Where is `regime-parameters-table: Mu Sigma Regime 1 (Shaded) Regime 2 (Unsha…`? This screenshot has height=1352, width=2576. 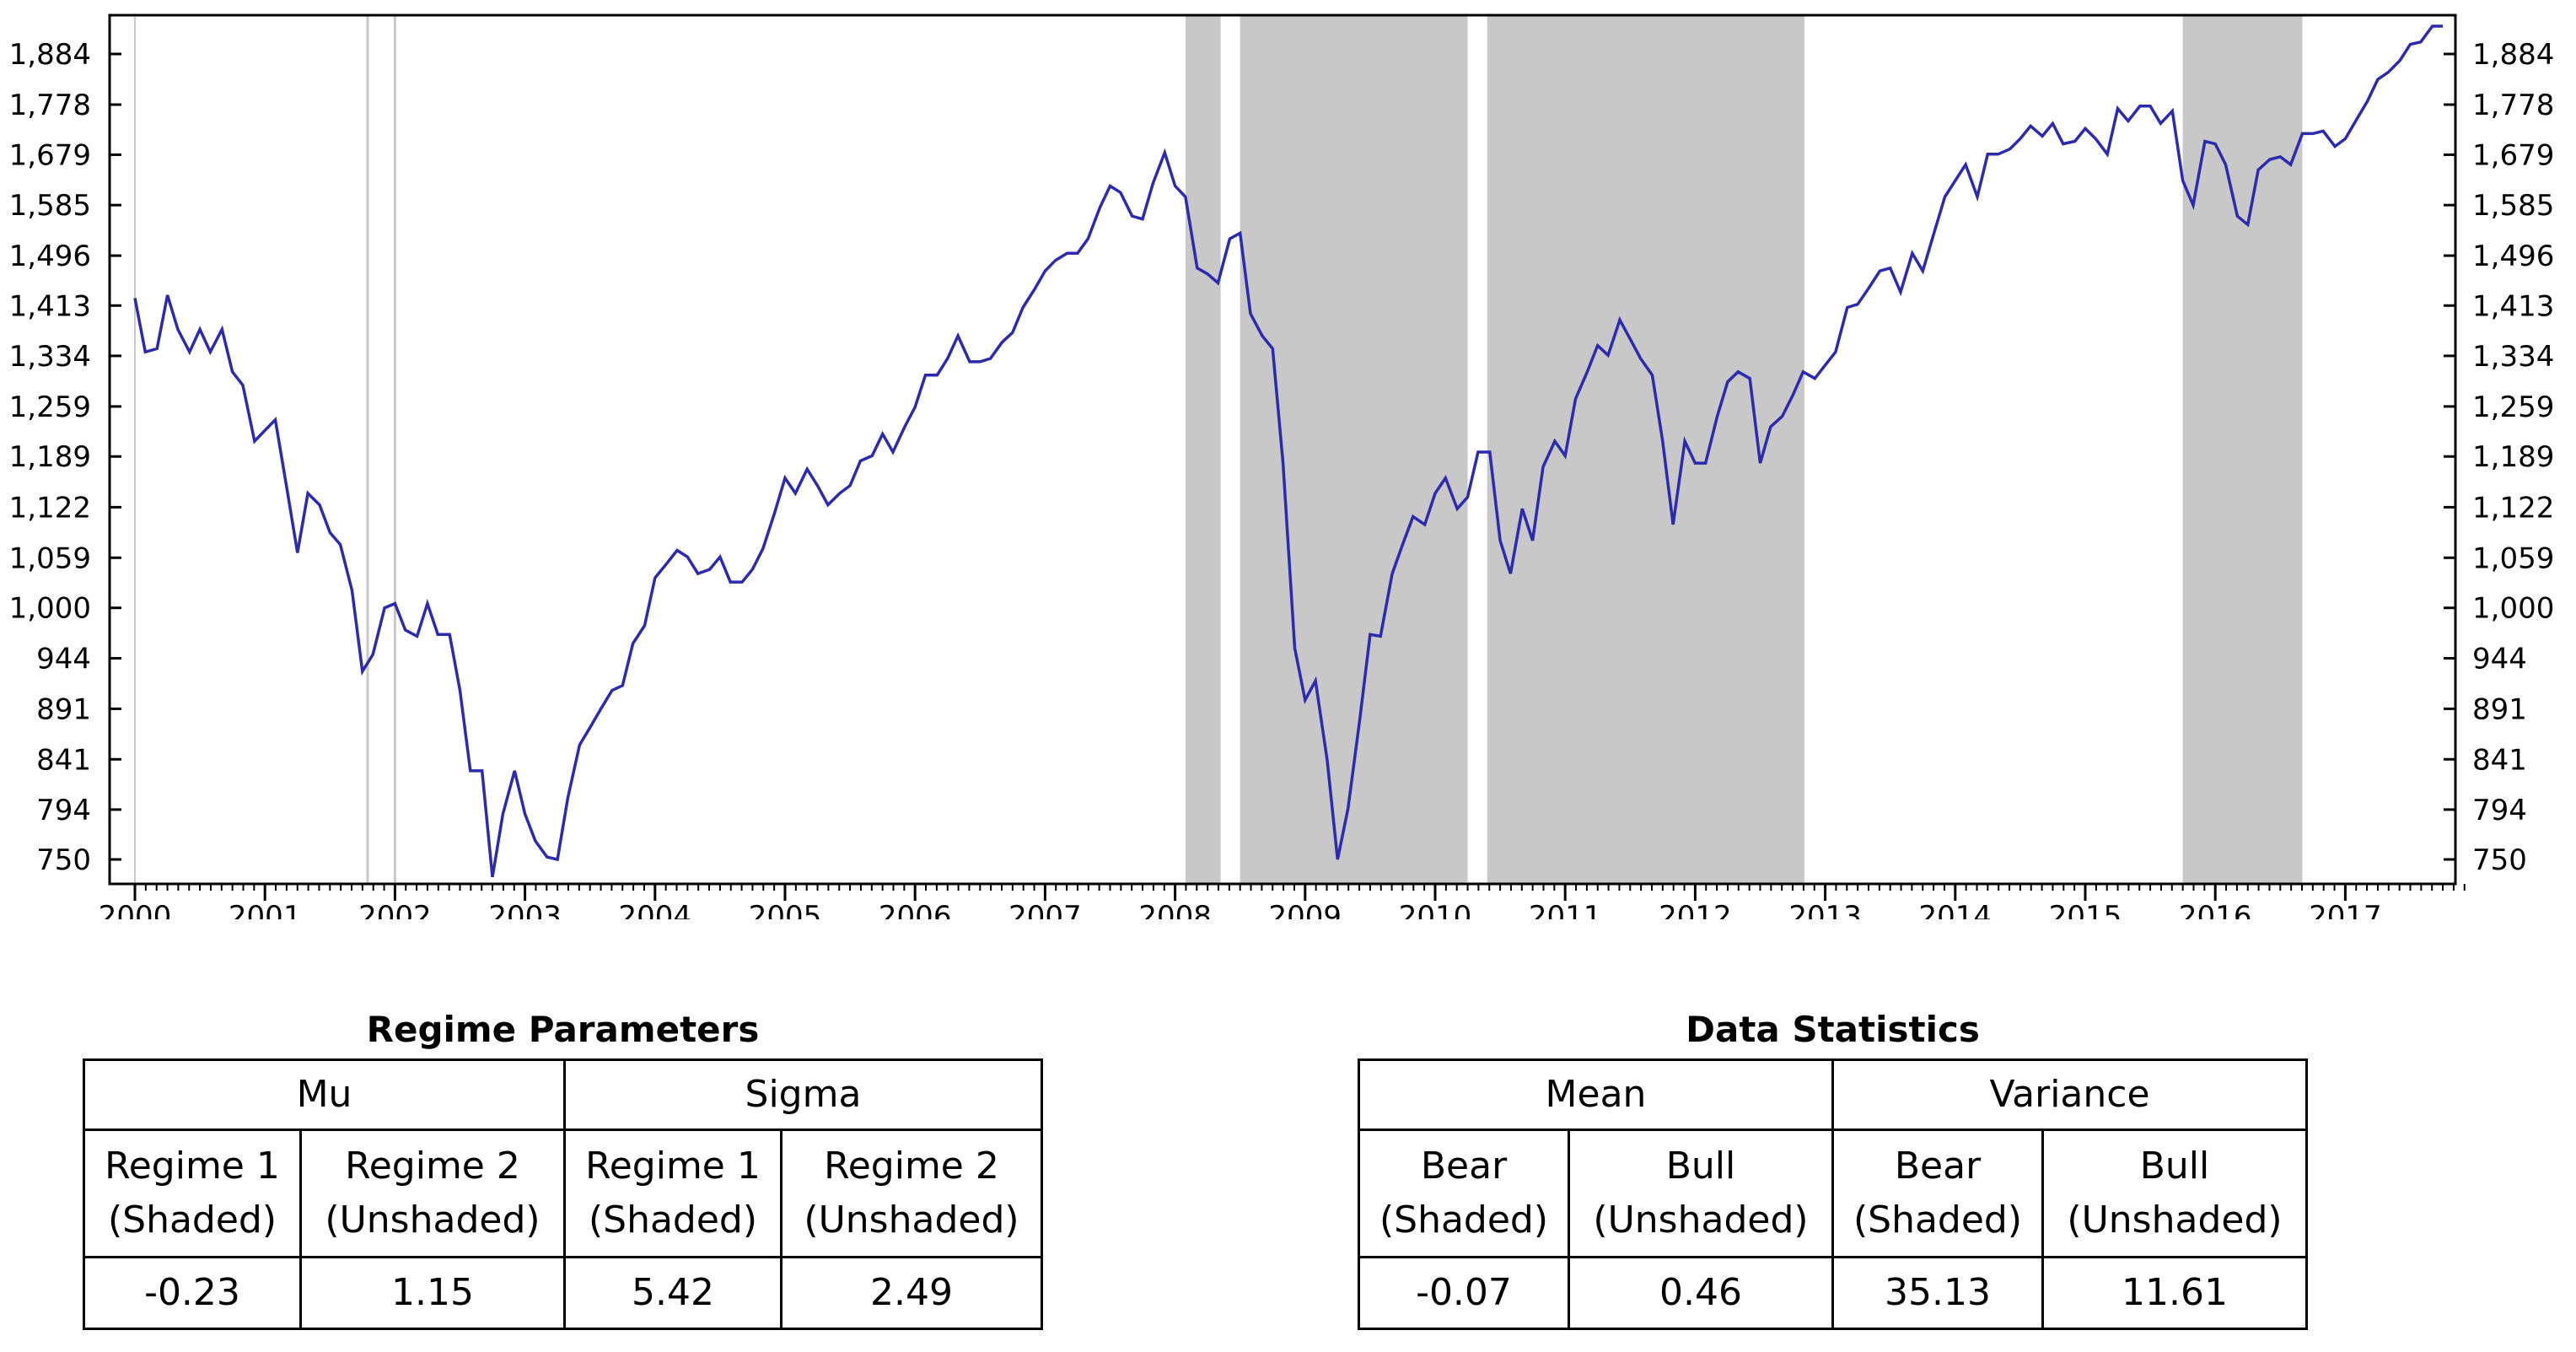 regime-parameters-table: Mu Sigma Regime 1 (Shaded) Regime 2 (Unsha… is located at coordinates (563, 1194).